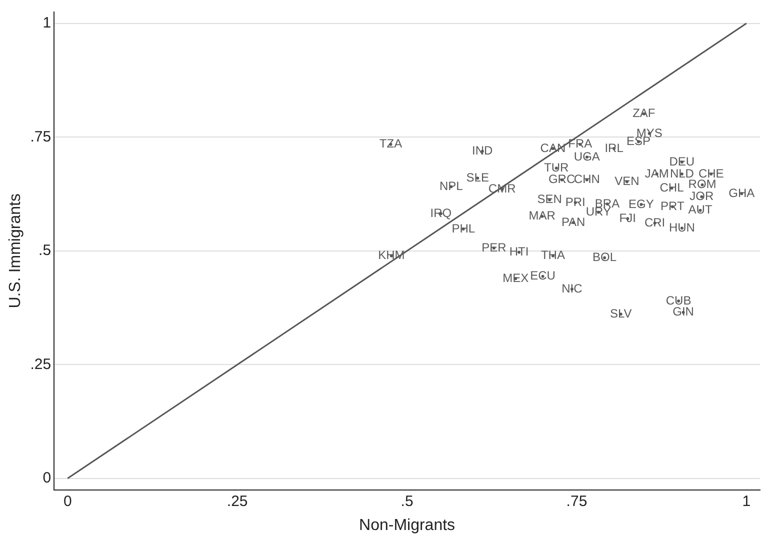 The height and width of the screenshot is (539, 765). What do you see at coordinates (390, 143) in the screenshot?
I see `data-label: TZA` at bounding box center [390, 143].